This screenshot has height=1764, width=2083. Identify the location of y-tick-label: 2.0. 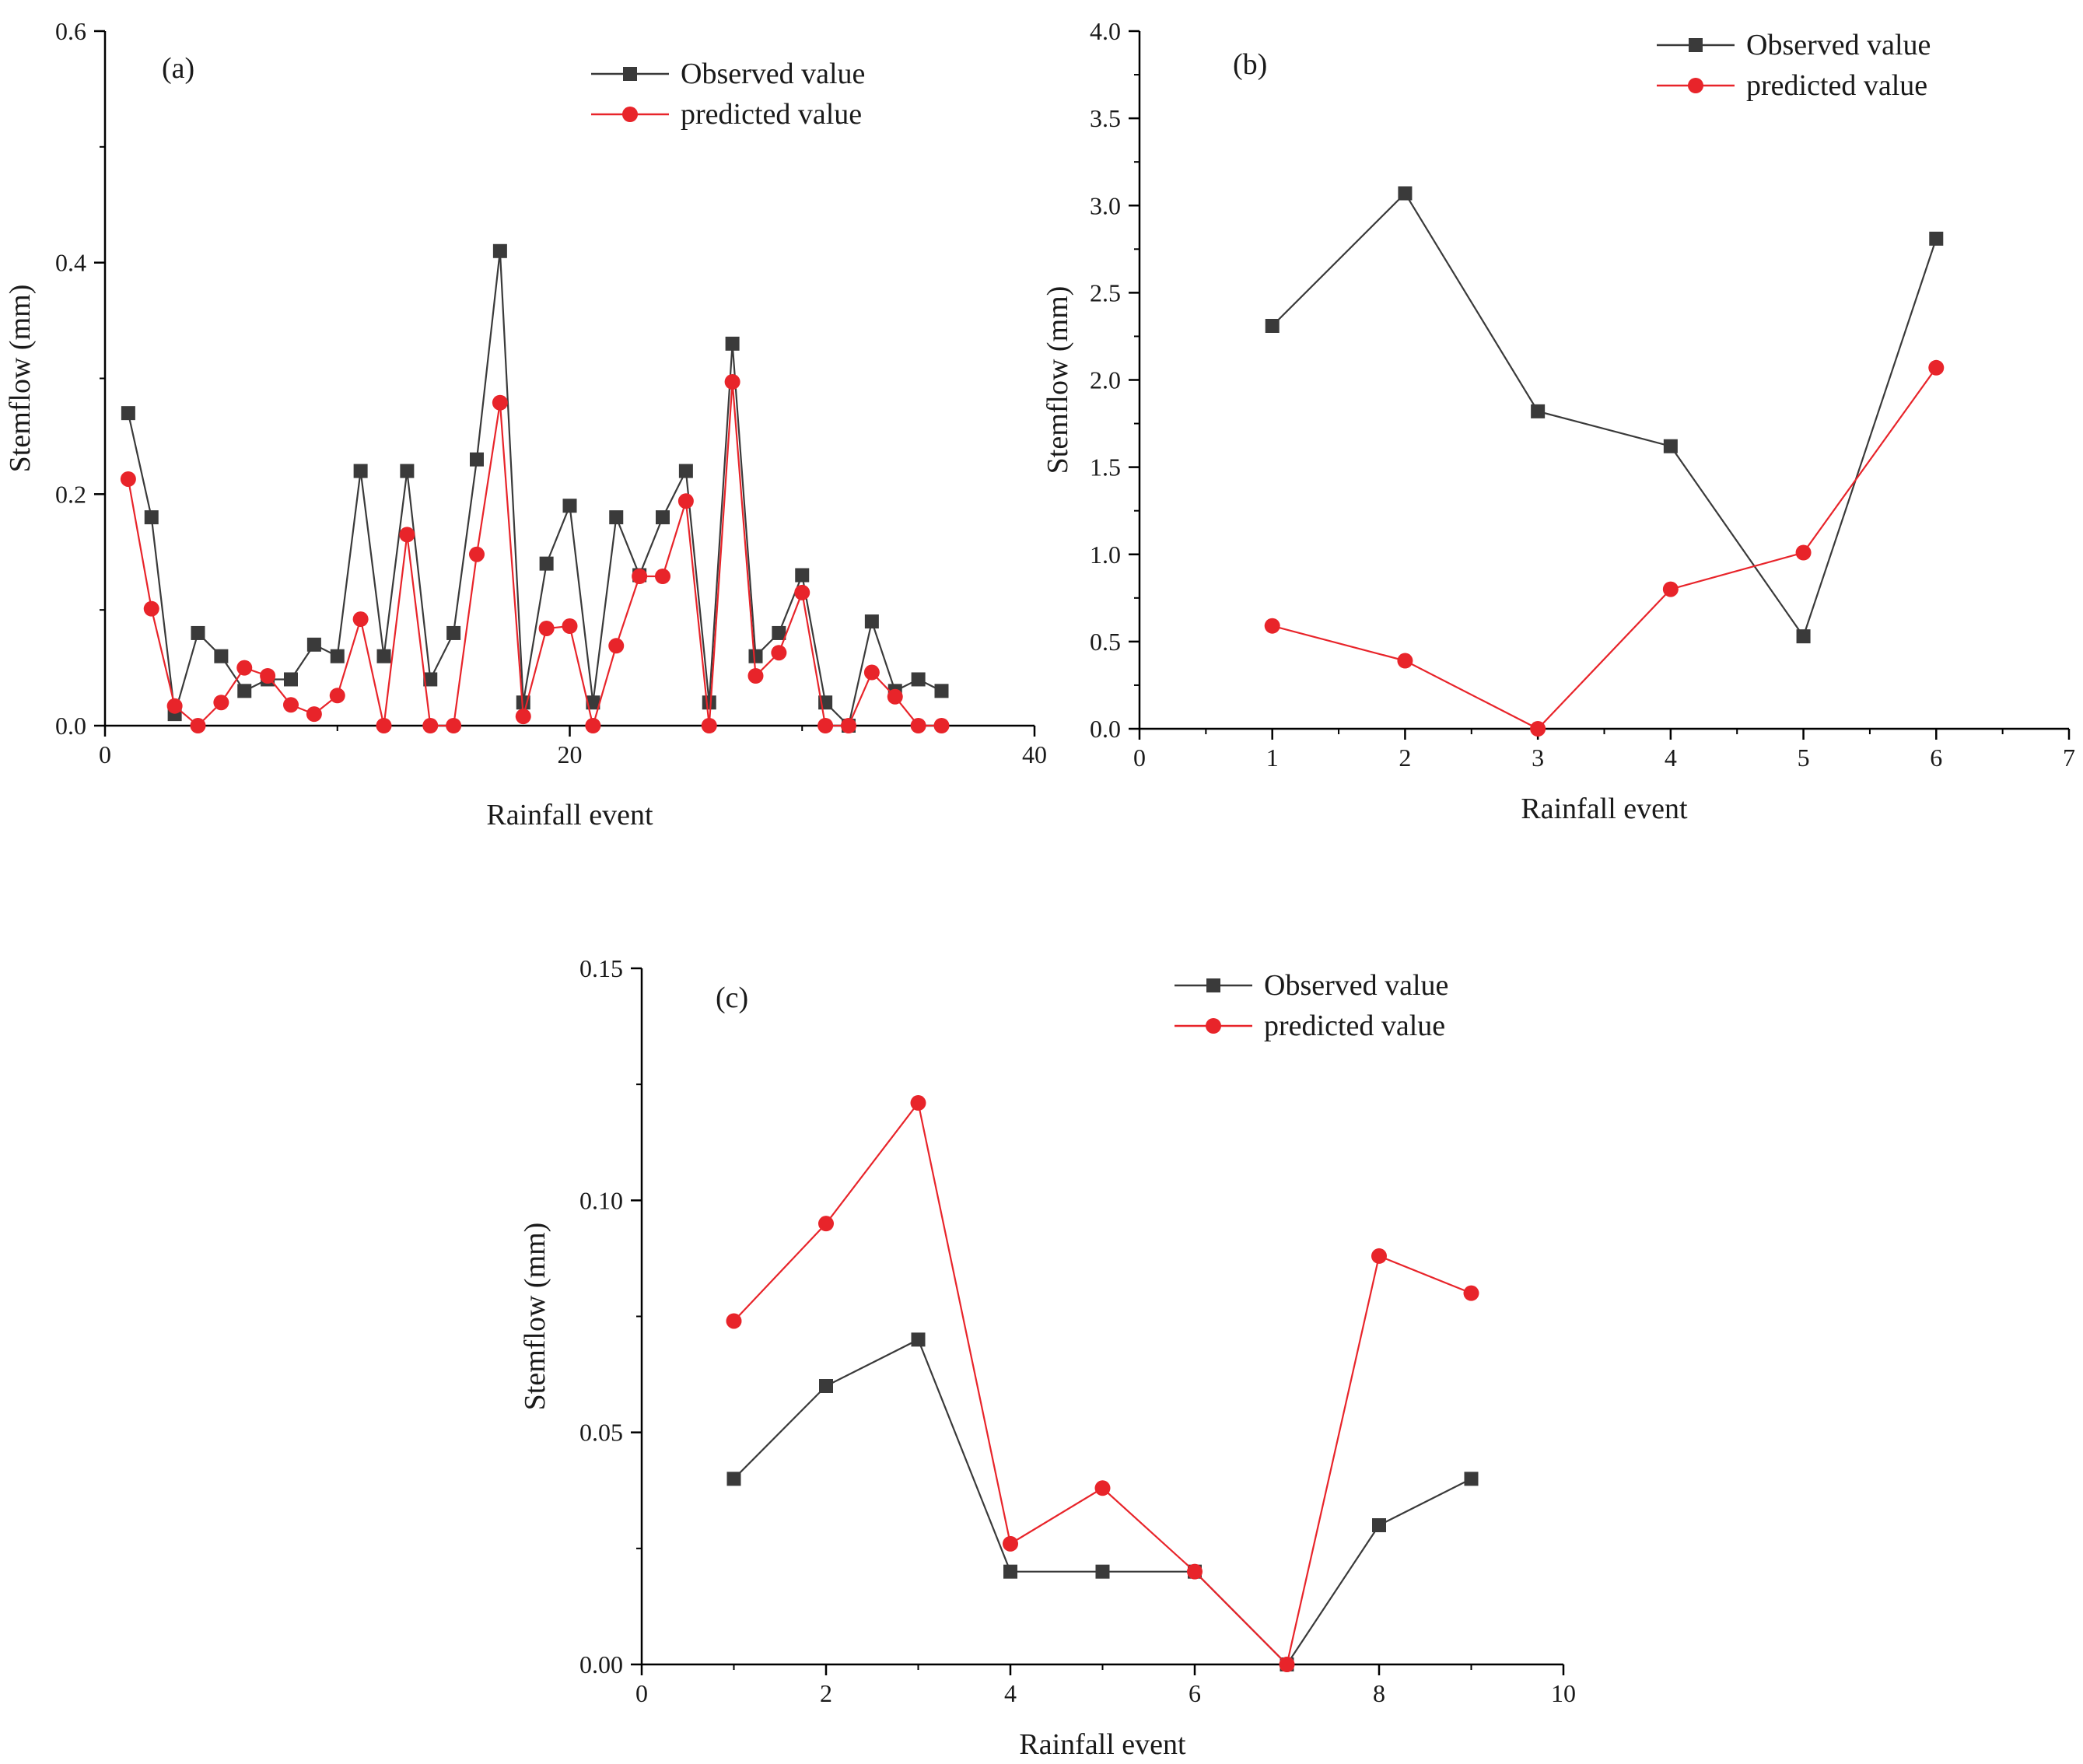
(1105, 380).